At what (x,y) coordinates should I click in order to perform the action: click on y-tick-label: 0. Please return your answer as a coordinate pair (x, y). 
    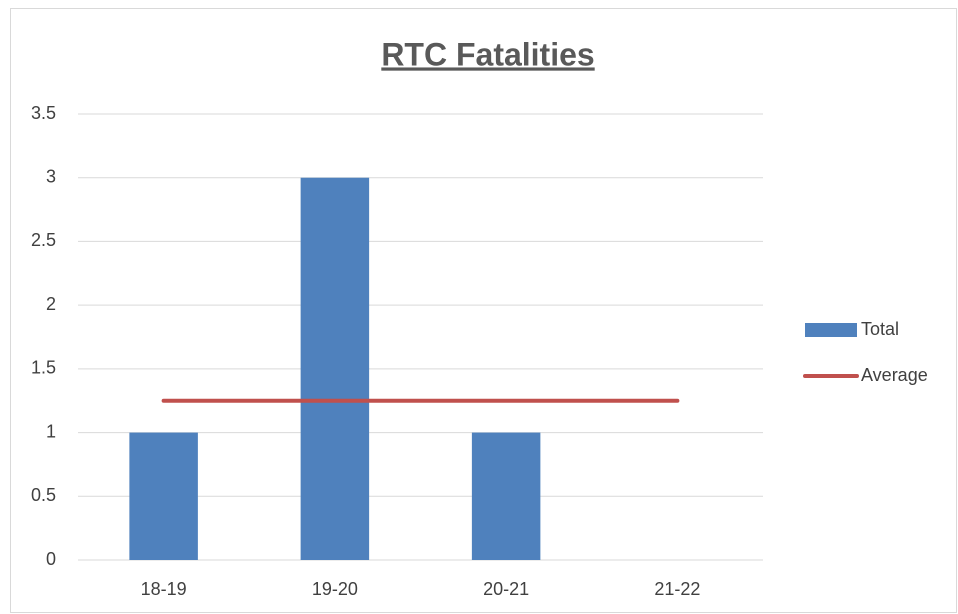
    Looking at the image, I should click on (51, 559).